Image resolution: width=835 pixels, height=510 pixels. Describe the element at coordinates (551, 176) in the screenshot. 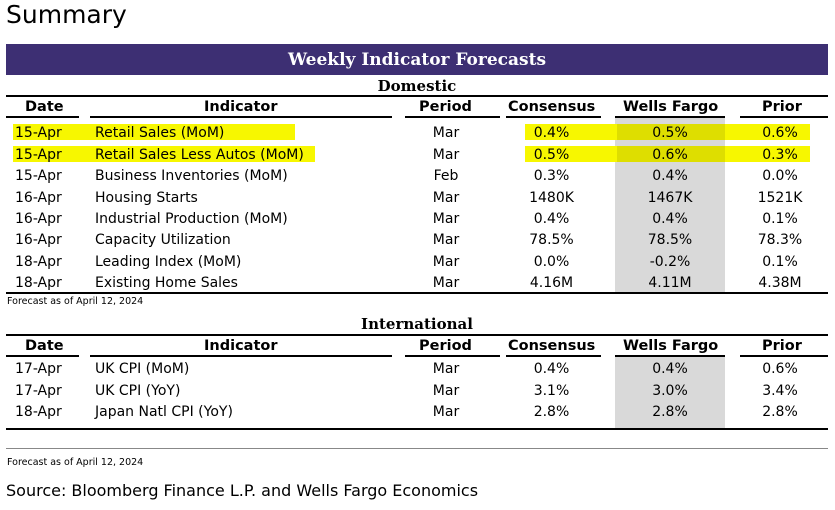

I see `cell-consensus: 0.3%` at that location.